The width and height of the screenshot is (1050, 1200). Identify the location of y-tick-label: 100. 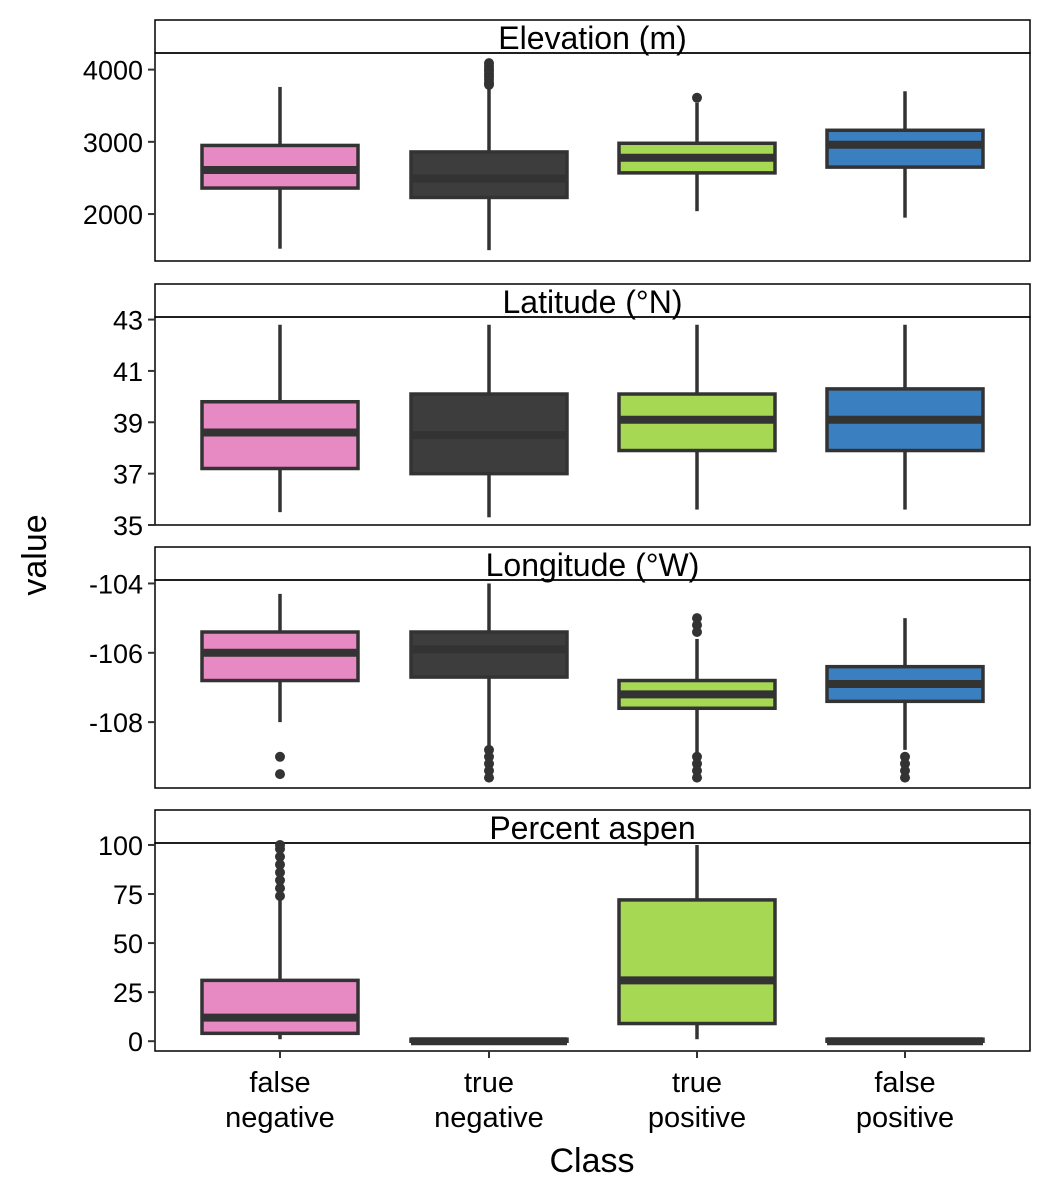
(120, 846).